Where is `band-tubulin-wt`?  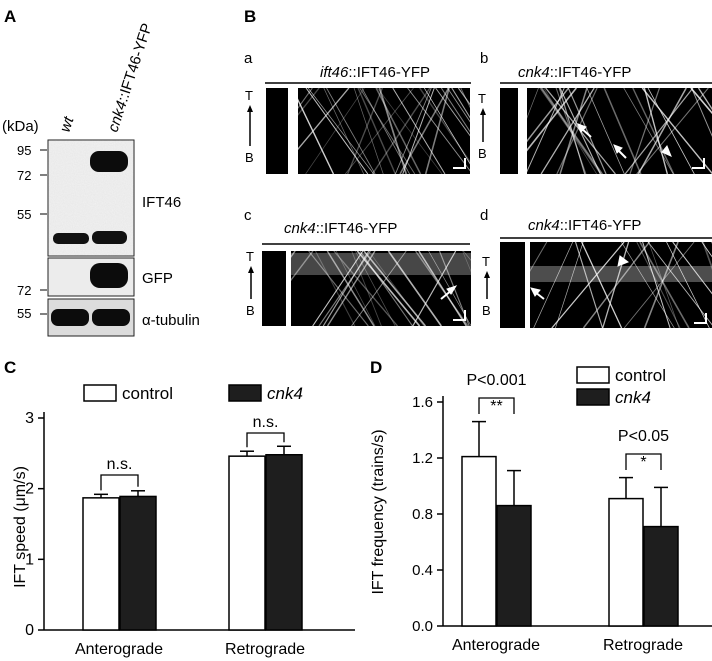 band-tubulin-wt is located at coordinates (70, 317).